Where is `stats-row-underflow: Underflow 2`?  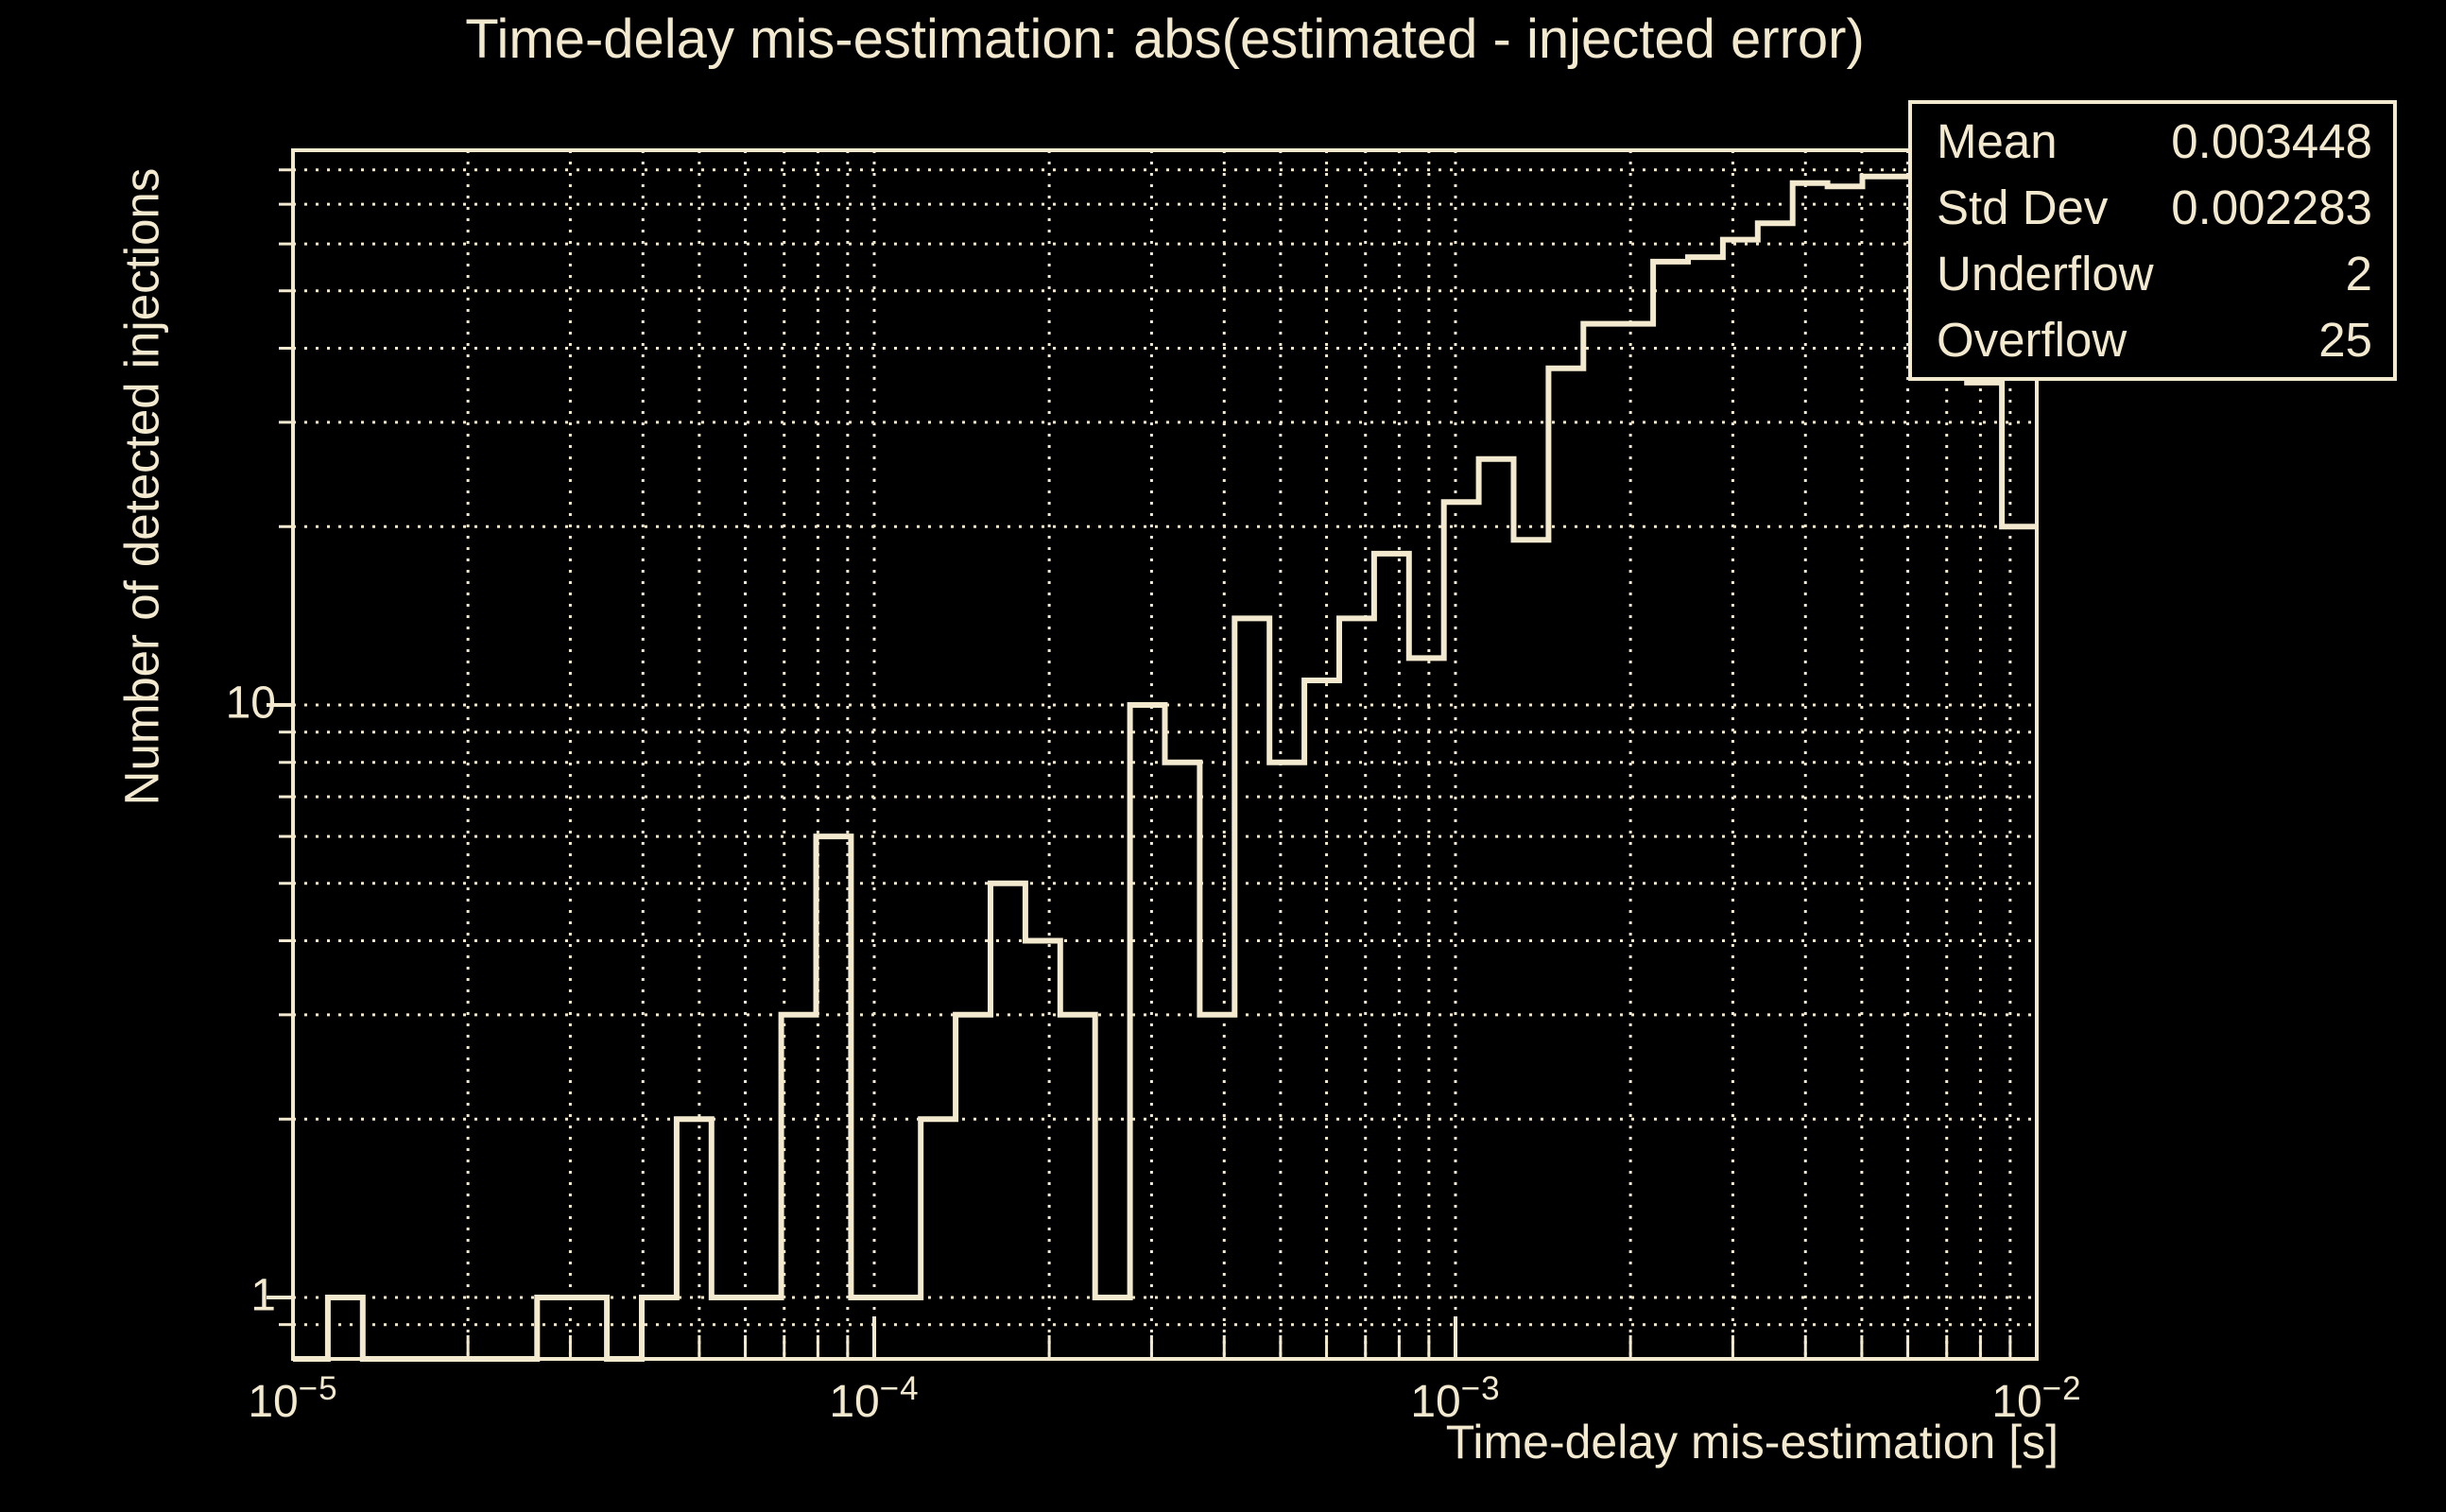 stats-row-underflow: Underflow 2 is located at coordinates (2152, 273).